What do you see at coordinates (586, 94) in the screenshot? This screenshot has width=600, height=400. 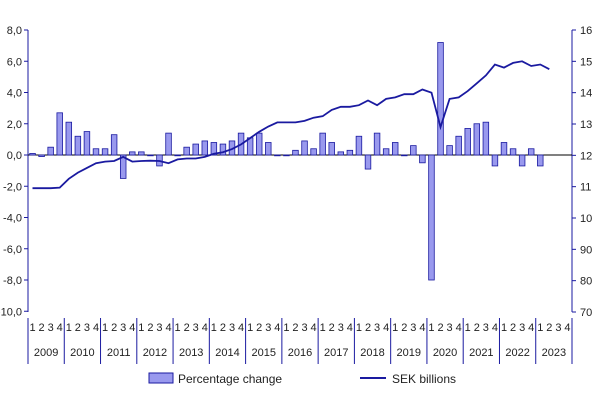 I see `right-tick-label: 14` at bounding box center [586, 94].